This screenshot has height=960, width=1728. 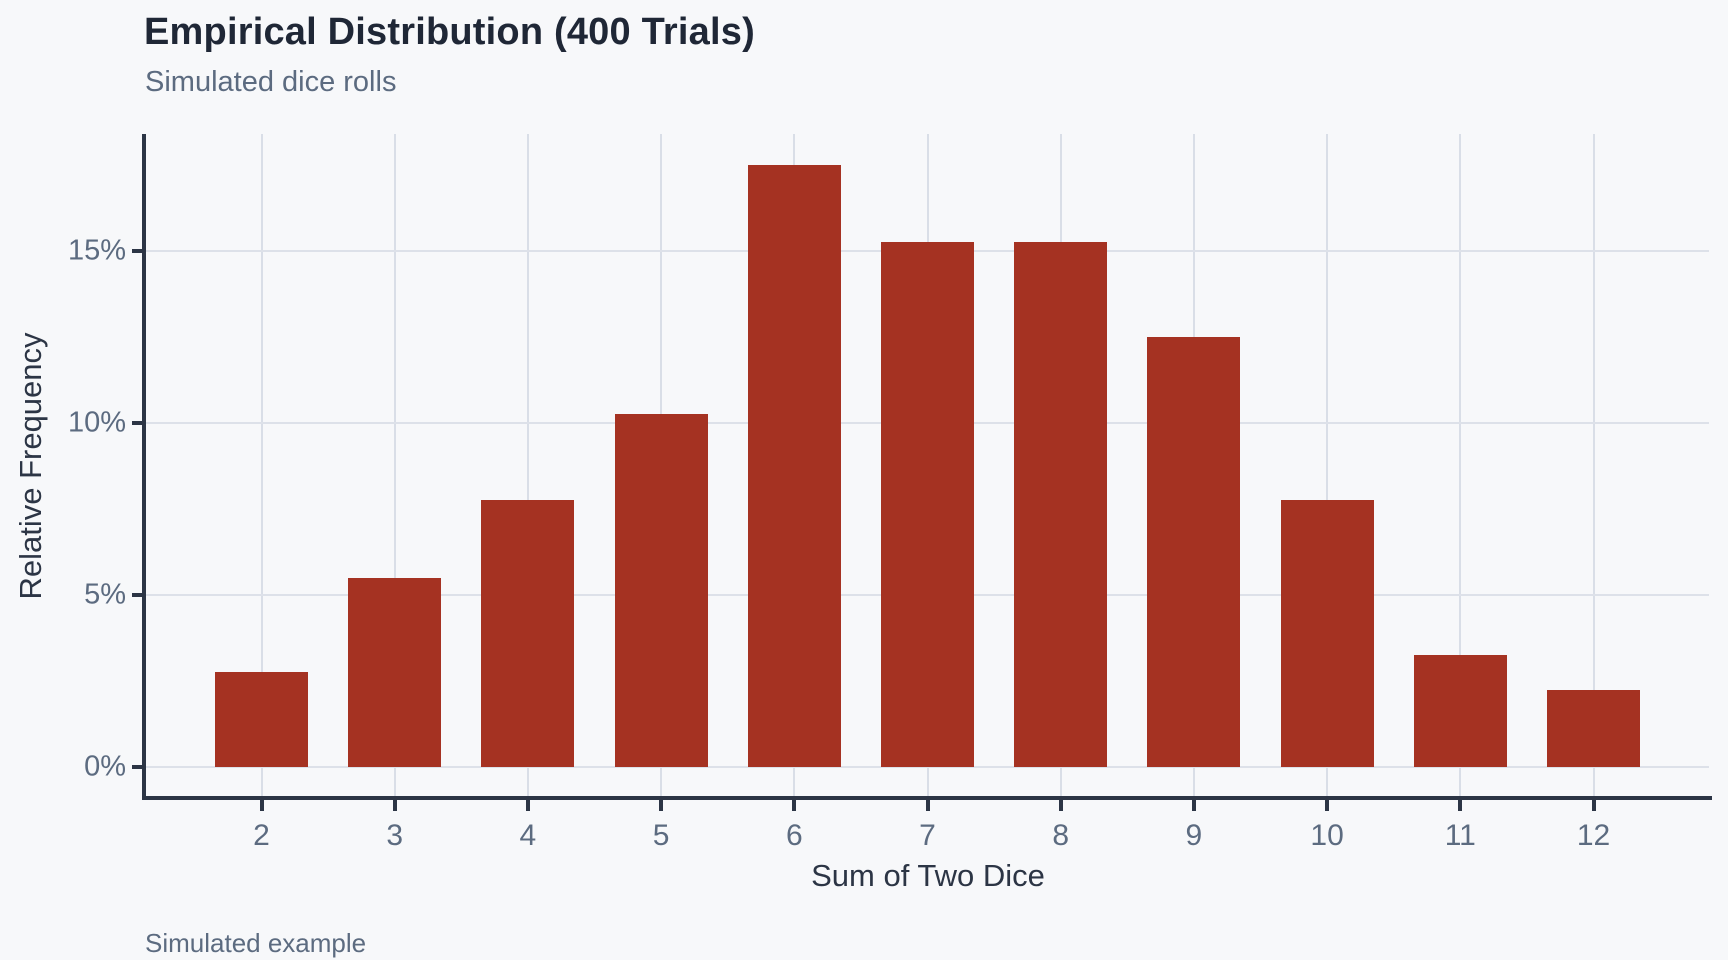 What do you see at coordinates (30, 466) in the screenshot?
I see `y-axis-title: Relative Frequency` at bounding box center [30, 466].